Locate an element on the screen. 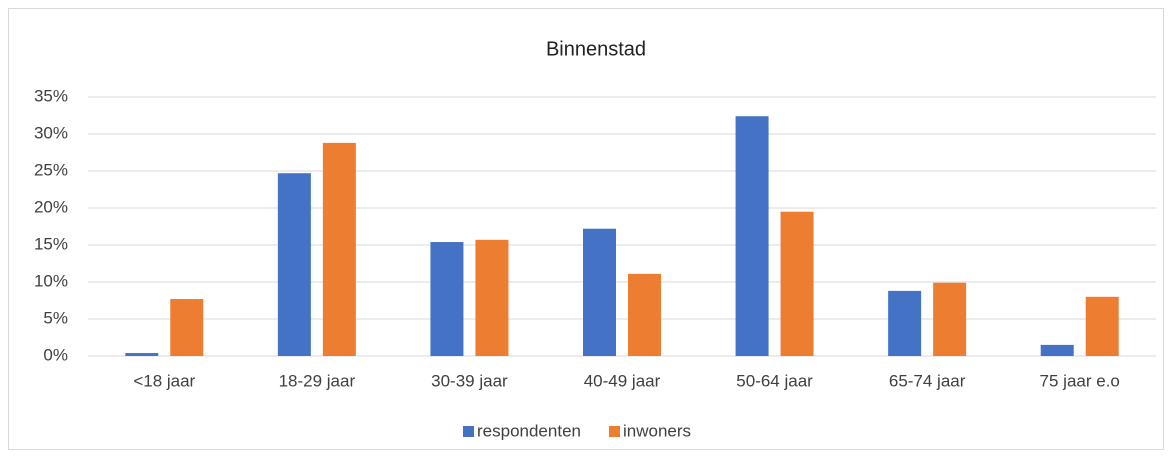  x-tick-label: 65-74 jaar is located at coordinates (927, 380).